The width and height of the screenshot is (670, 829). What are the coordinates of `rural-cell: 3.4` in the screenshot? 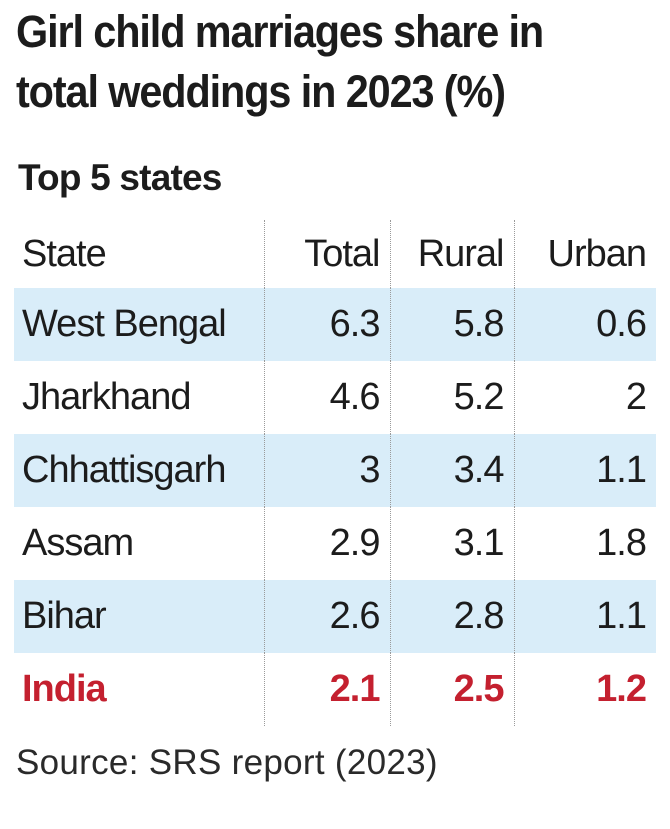 It's located at (451, 470).